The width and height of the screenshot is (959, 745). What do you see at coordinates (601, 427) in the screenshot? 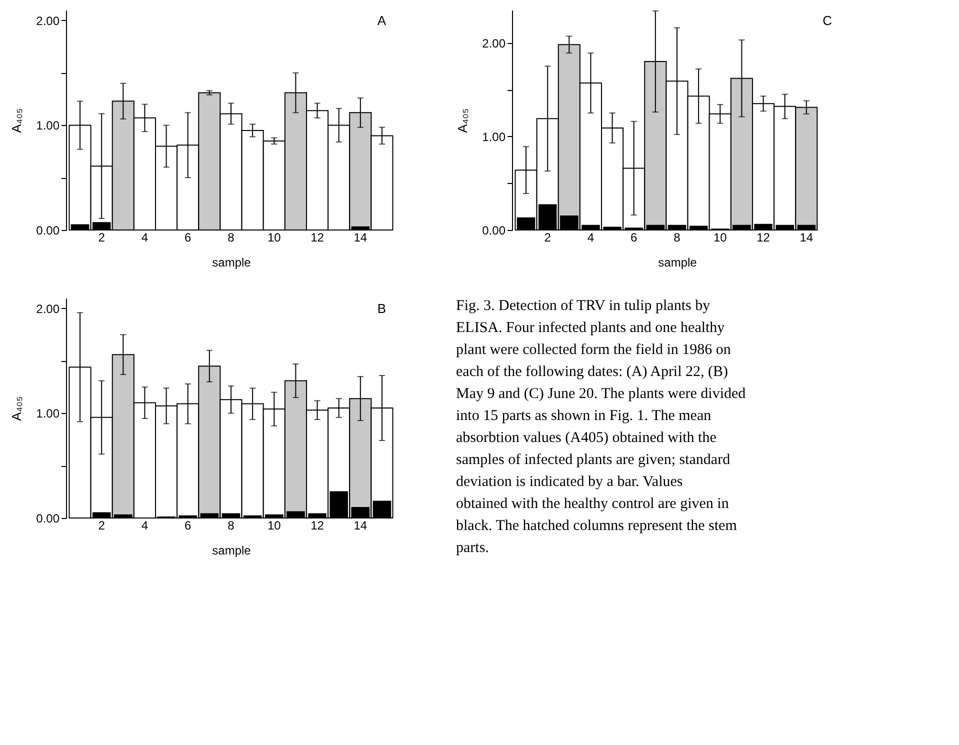
I see `text: Fig. 3. Detection of TRV in tulip plants by ELISA. Four infected plants and one healthy plant were collected form the field in 1986 on each of the following dates: (A) April 22, (B) May 9 and (C) June 20. The plants were divided into 15 parts as shown in Fig. 1. The mean absorbtion values (A405) obtained with the samples of infected plants are given; standard deviation is indicated by a bar. Values obtained with the healthy control are given in black. The hatched columns represent the stem parts.` at bounding box center [601, 427].